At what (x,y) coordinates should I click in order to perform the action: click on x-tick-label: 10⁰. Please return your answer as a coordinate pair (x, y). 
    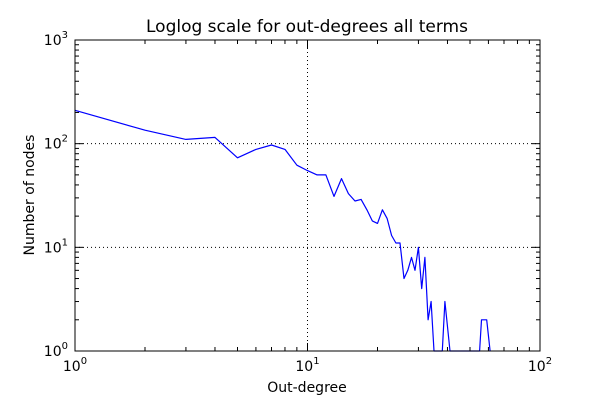
    Looking at the image, I should click on (75, 365).